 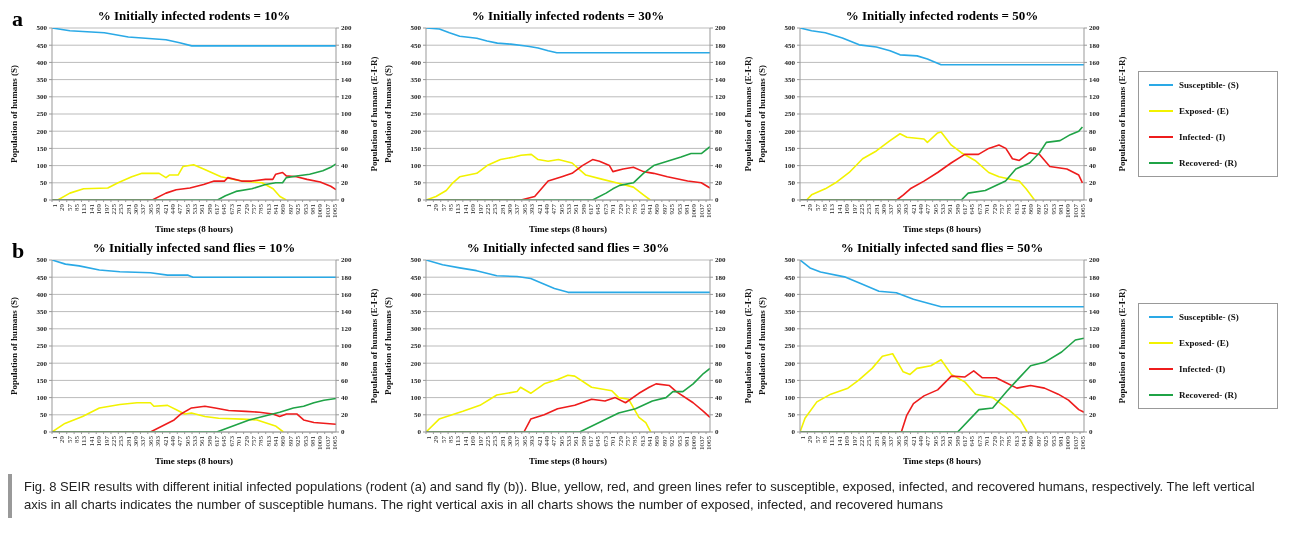 I want to click on chart-title: % Initially infected sand flies = 10%, so click(x=194, y=247).